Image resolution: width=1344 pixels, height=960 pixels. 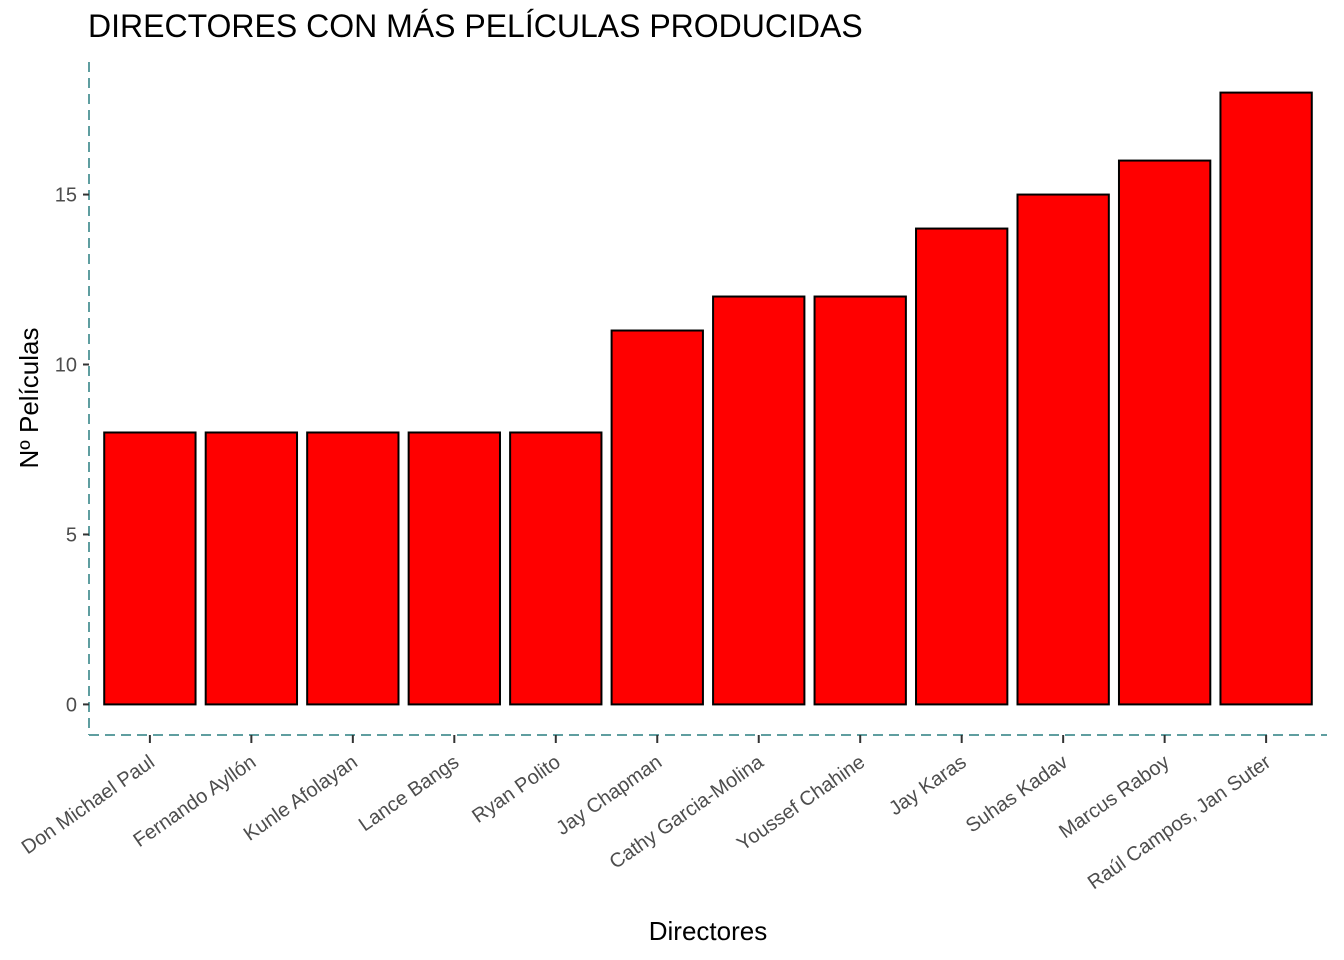 I want to click on x-tick-label-4: Ryan Polito, so click(x=516, y=789).